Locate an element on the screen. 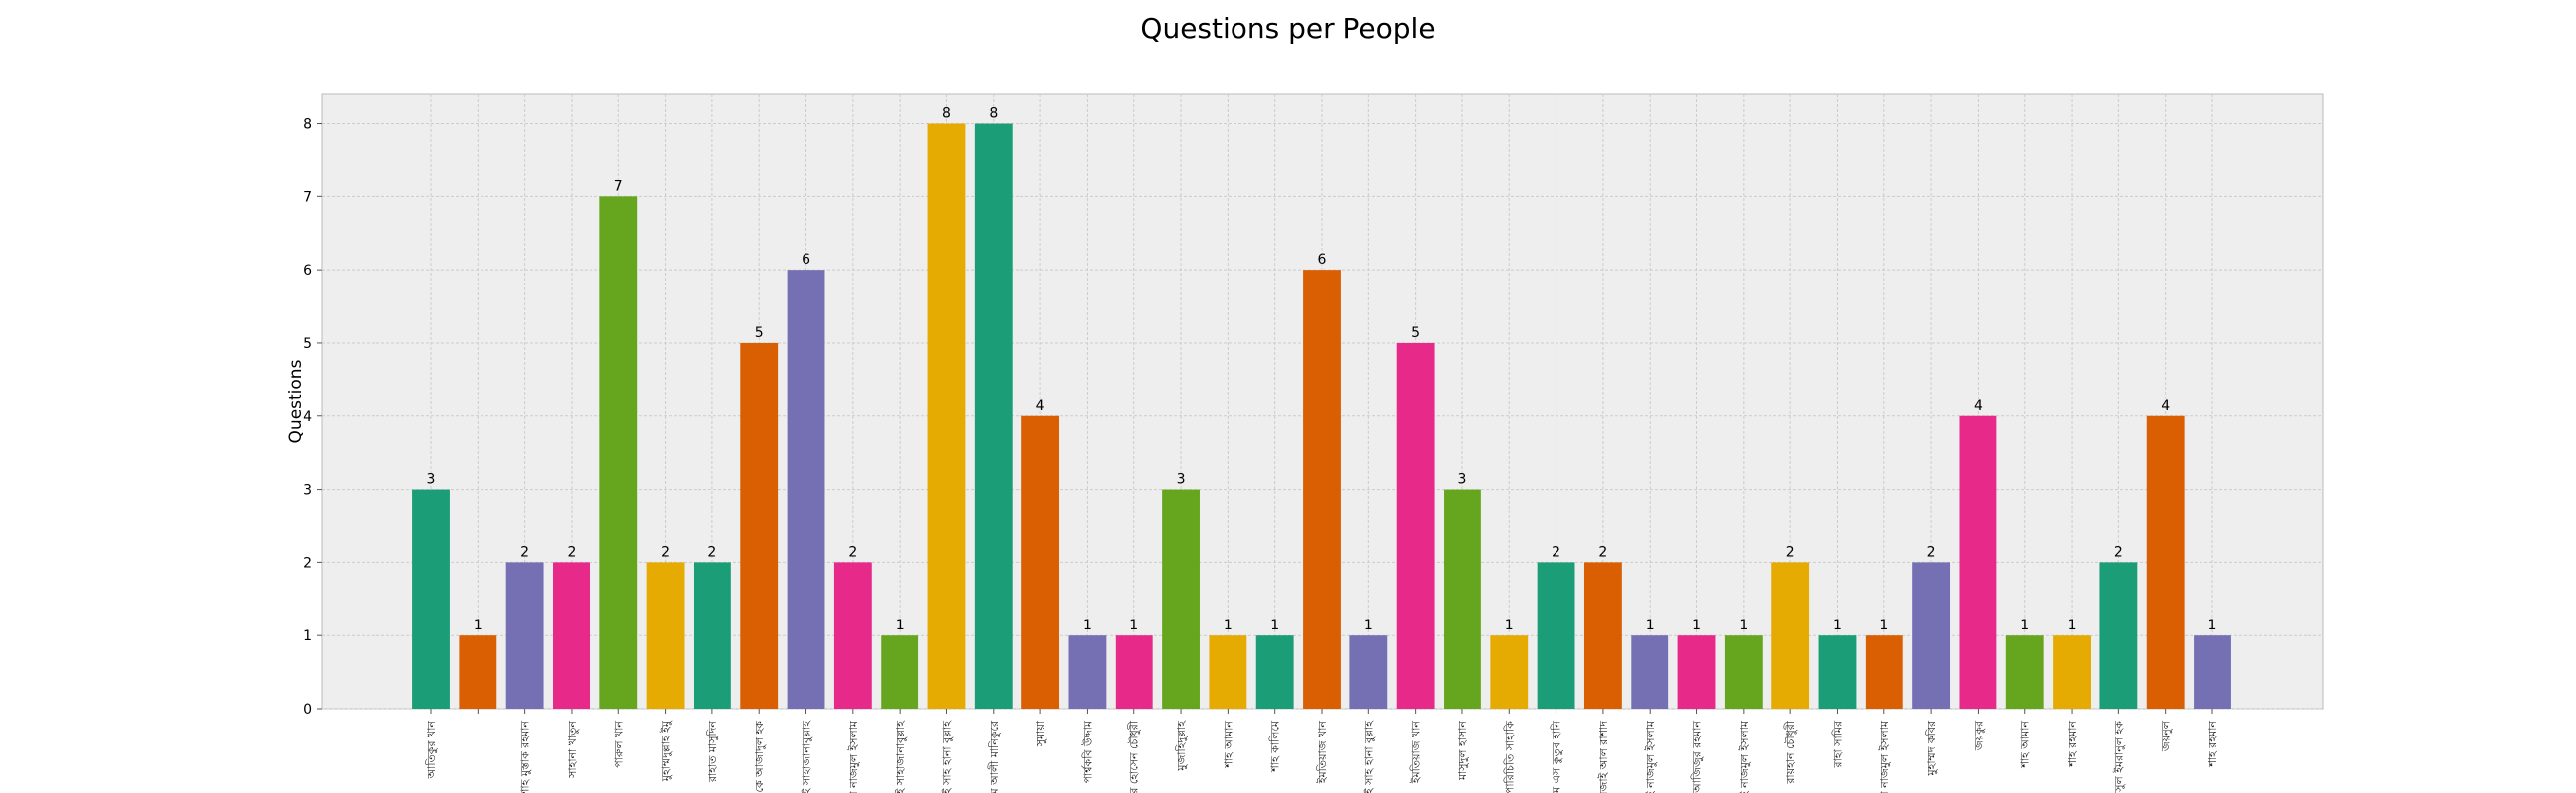  x-tick-label: রাহা সামির is located at coordinates (1837, 744).